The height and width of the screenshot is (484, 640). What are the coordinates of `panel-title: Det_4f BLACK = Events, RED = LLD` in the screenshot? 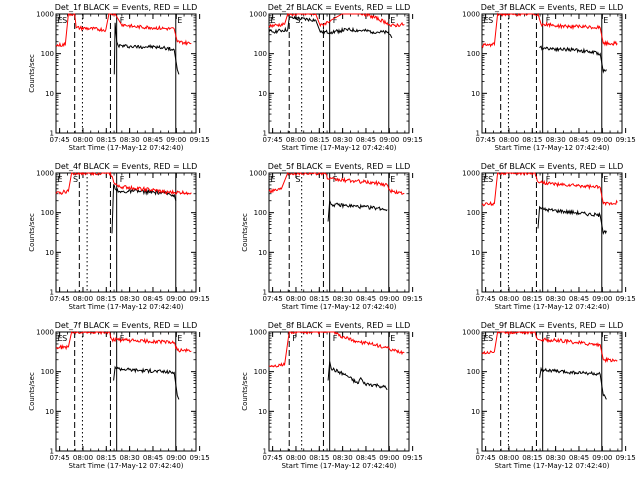 It's located at (126, 166).